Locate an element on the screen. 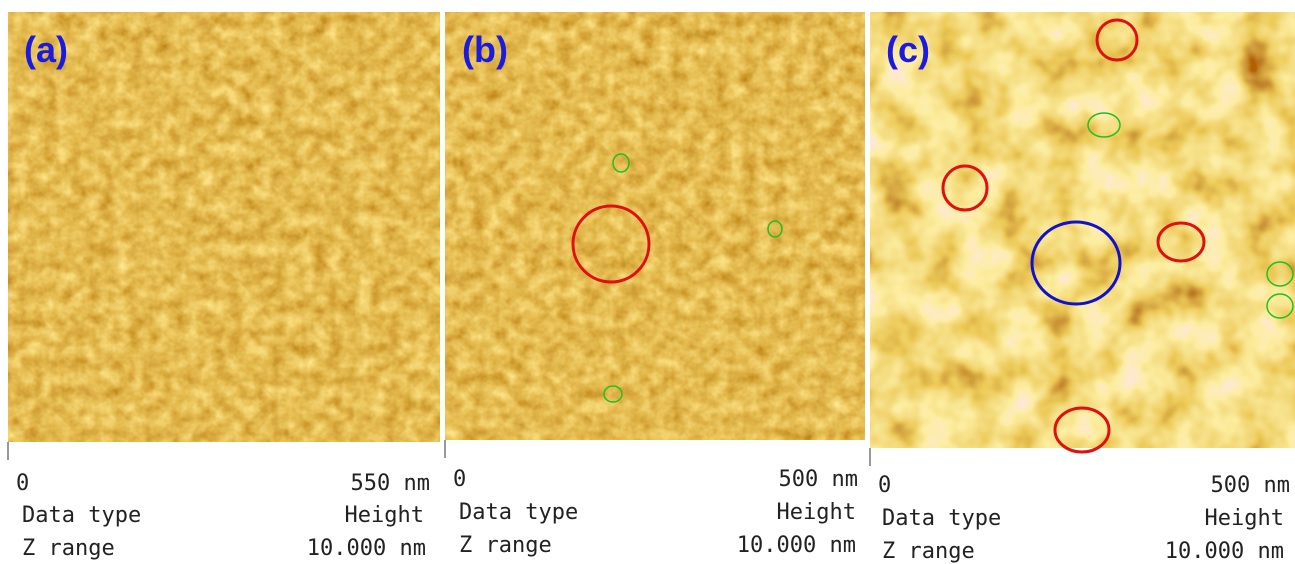 Image resolution: width=1295 pixels, height=564 pixels. panel-label: (c) is located at coordinates (908, 49).